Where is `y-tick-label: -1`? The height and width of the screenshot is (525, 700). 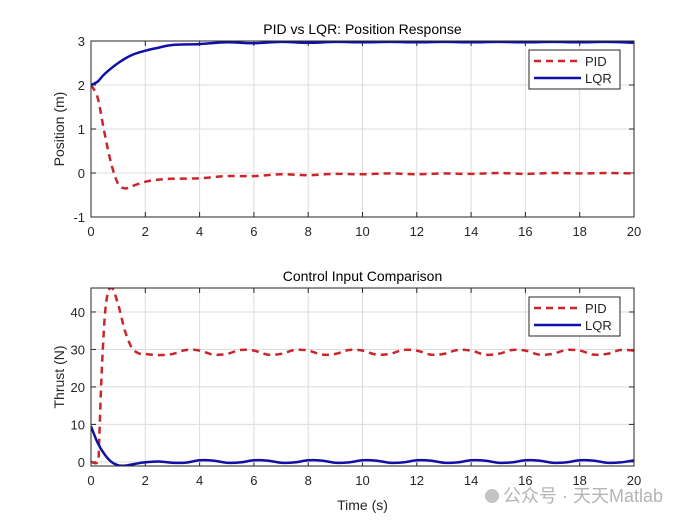
y-tick-label: -1 is located at coordinates (79, 217).